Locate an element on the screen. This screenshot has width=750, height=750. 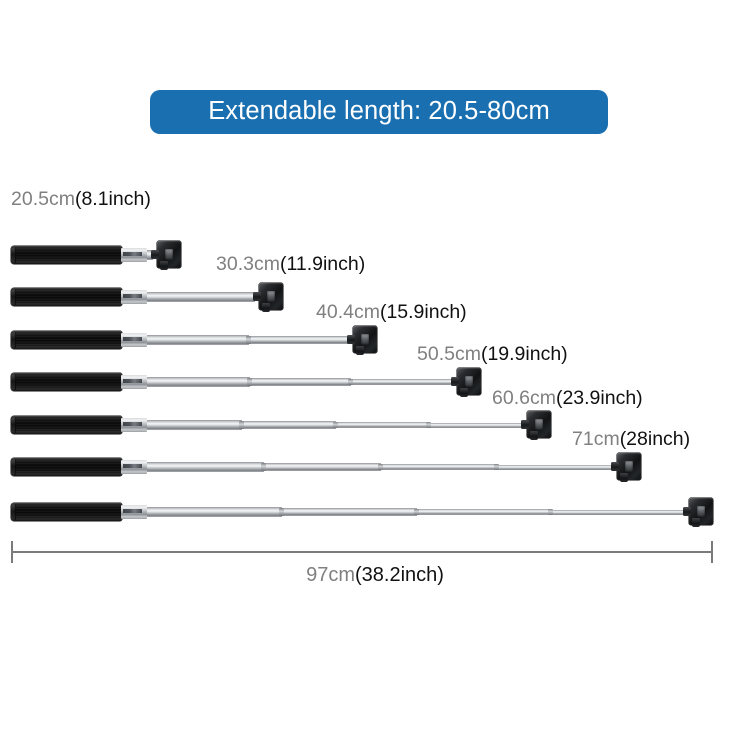
measurement-label-2: 30.3cm(11.9inch) is located at coordinates (291, 264).